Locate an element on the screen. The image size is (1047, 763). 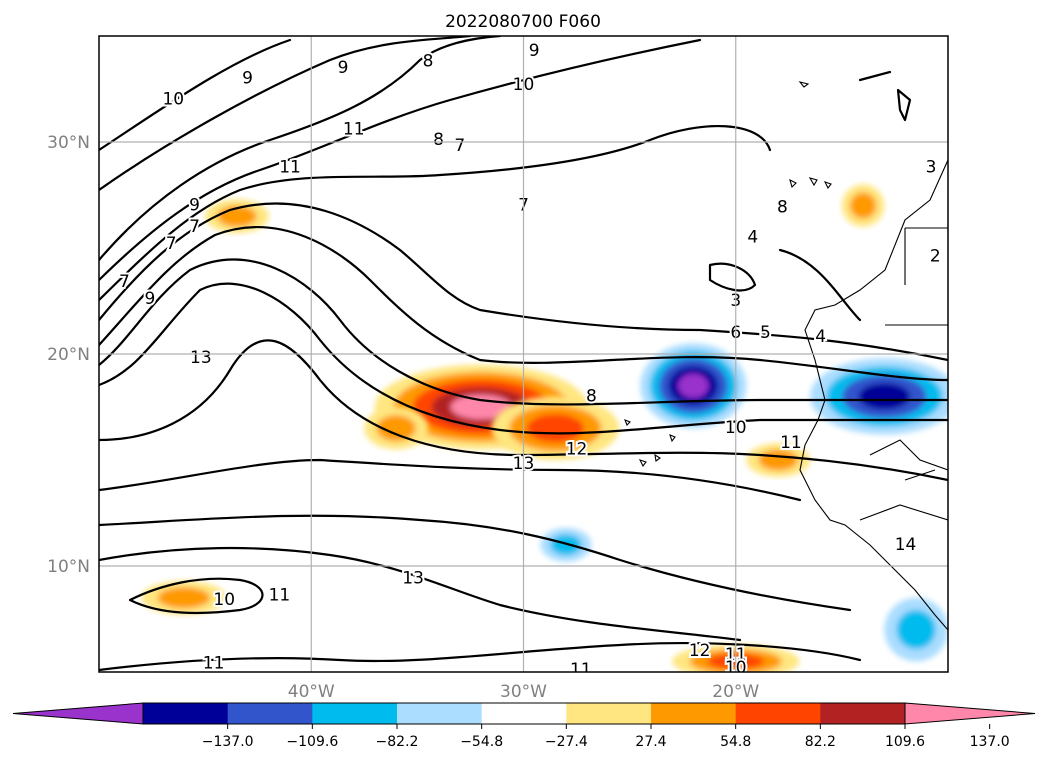
contour-label-halo: 7 is located at coordinates (194, 227).